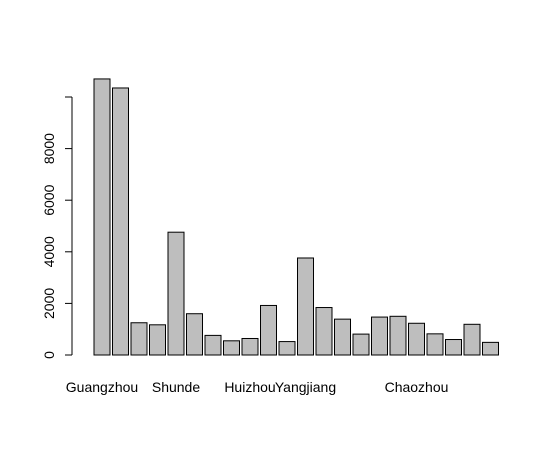 The height and width of the screenshot is (456, 554). I want to click on x-axis-labels: Guangzhou Shunde Huizhou Yangjiang Chaozhou, so click(257, 387).